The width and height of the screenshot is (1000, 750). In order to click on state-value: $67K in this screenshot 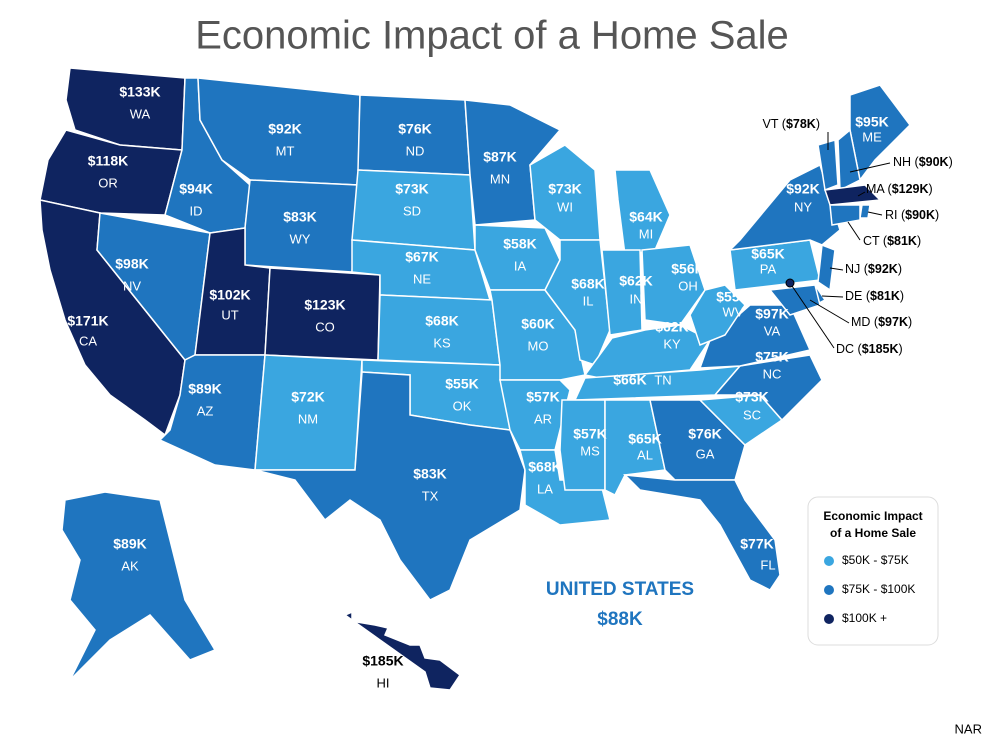, I will do `click(421, 257)`.